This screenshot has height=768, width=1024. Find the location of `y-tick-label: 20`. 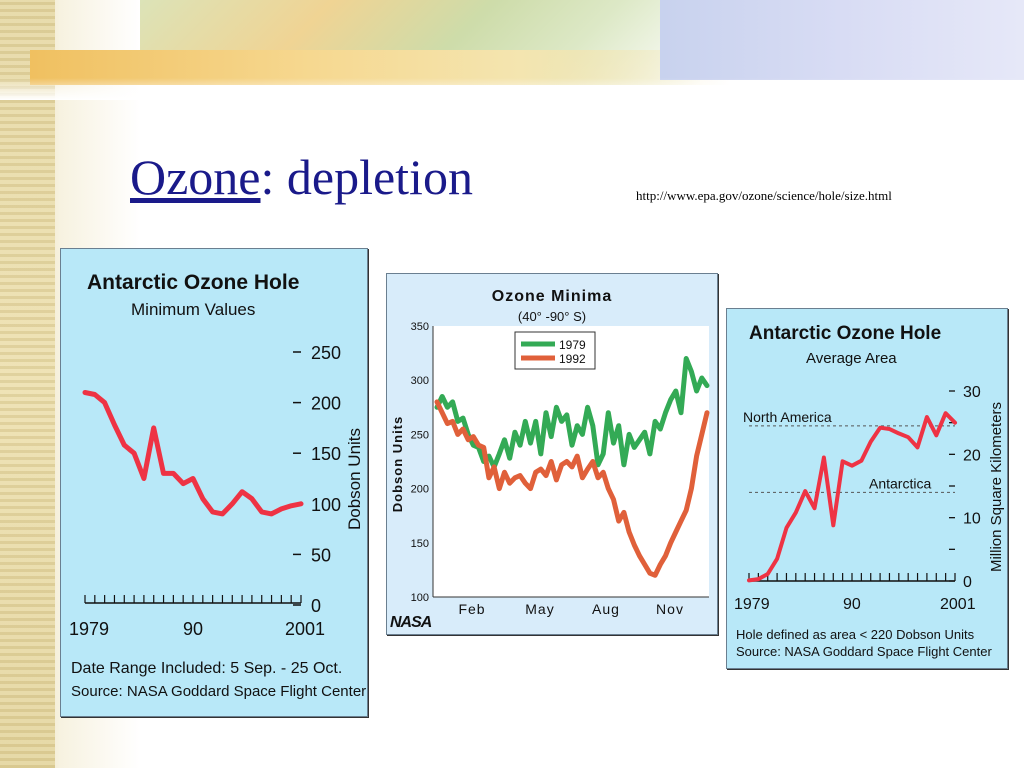

y-tick-label: 20 is located at coordinates (972, 455).